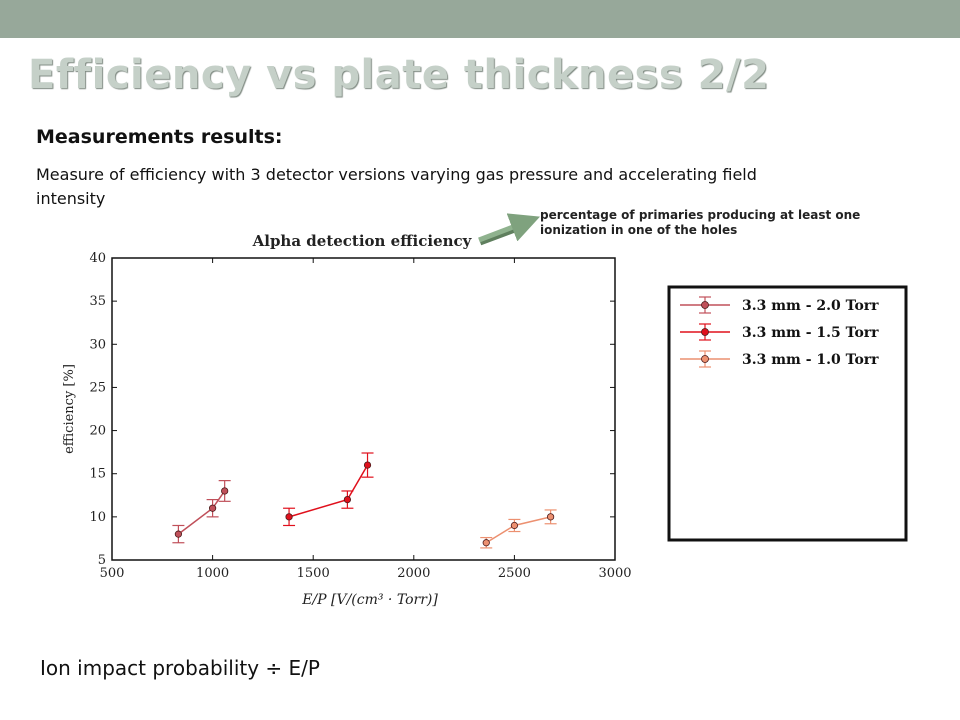 This screenshot has height=720, width=960. Describe the element at coordinates (97, 474) in the screenshot. I see `y-tick-label: 15` at that location.